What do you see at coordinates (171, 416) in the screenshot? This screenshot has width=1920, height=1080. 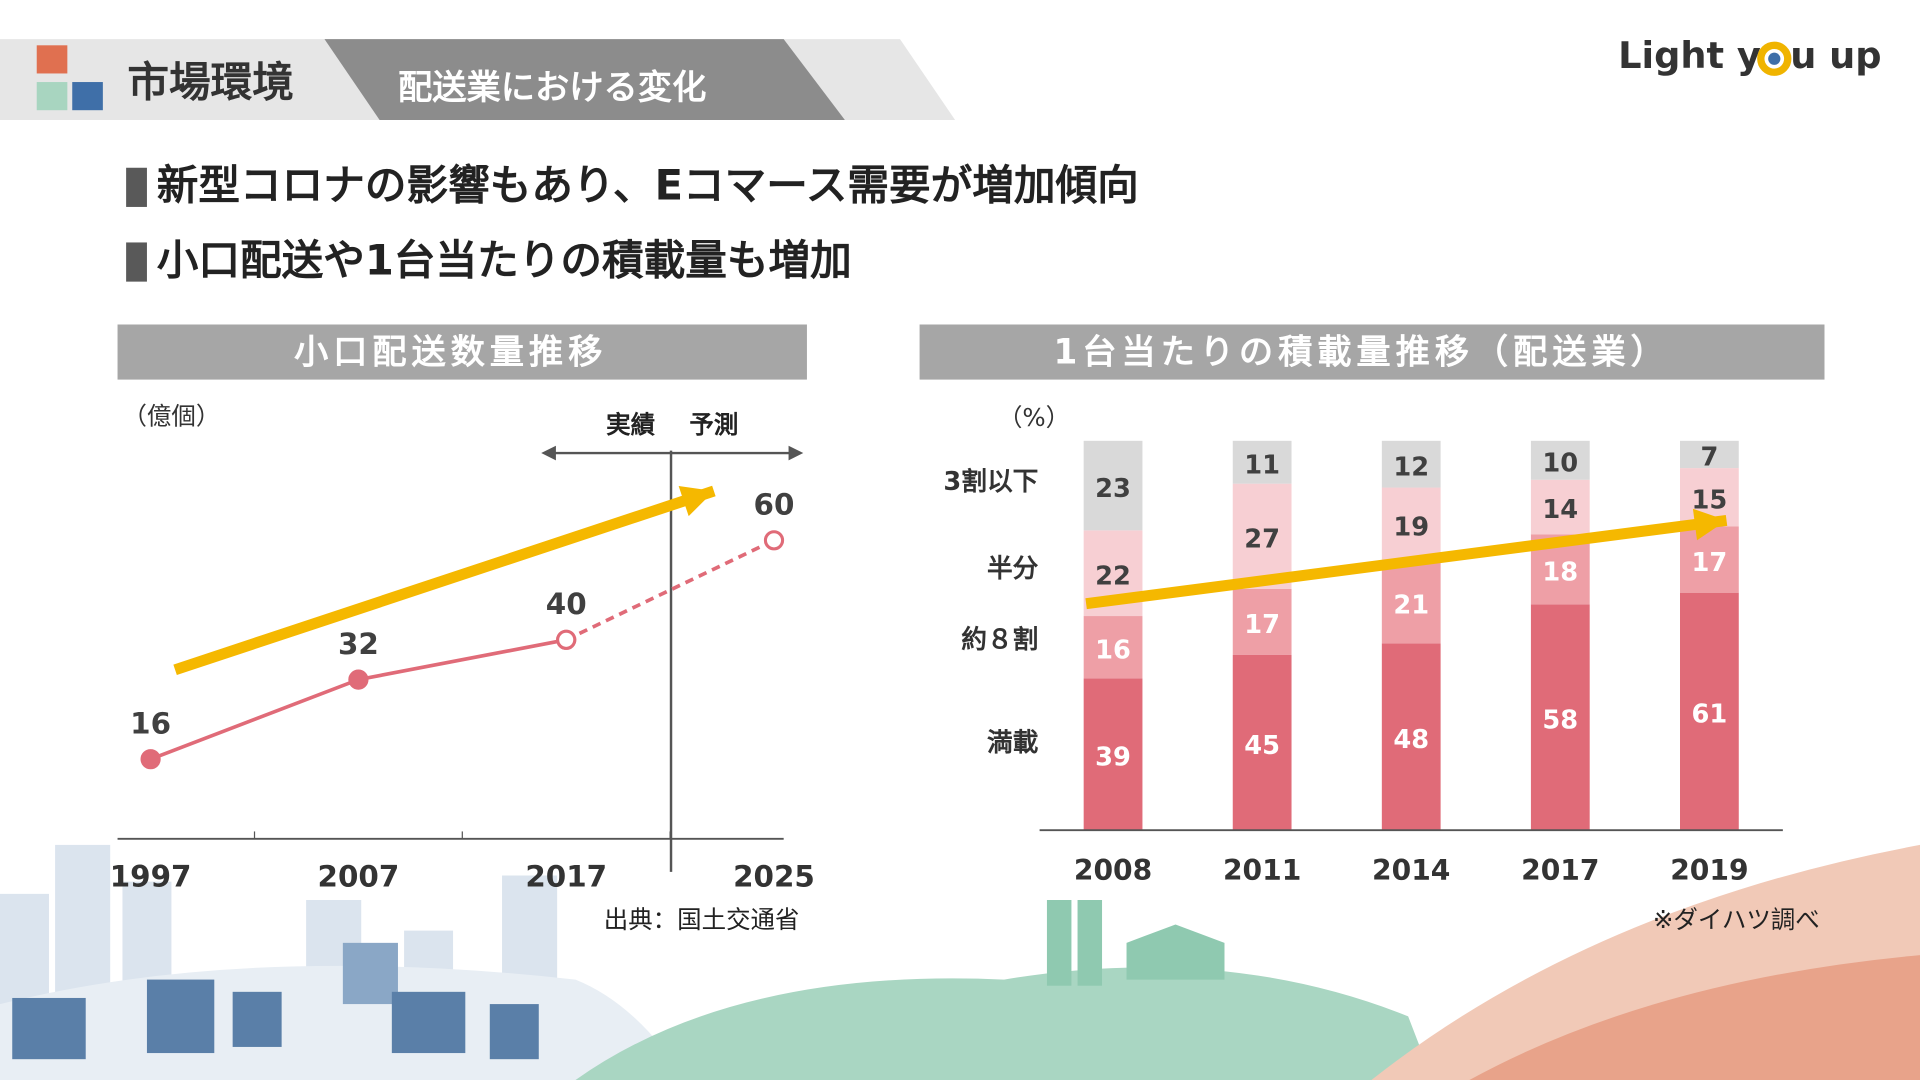 I see `y-axis-label: （億個）` at bounding box center [171, 416].